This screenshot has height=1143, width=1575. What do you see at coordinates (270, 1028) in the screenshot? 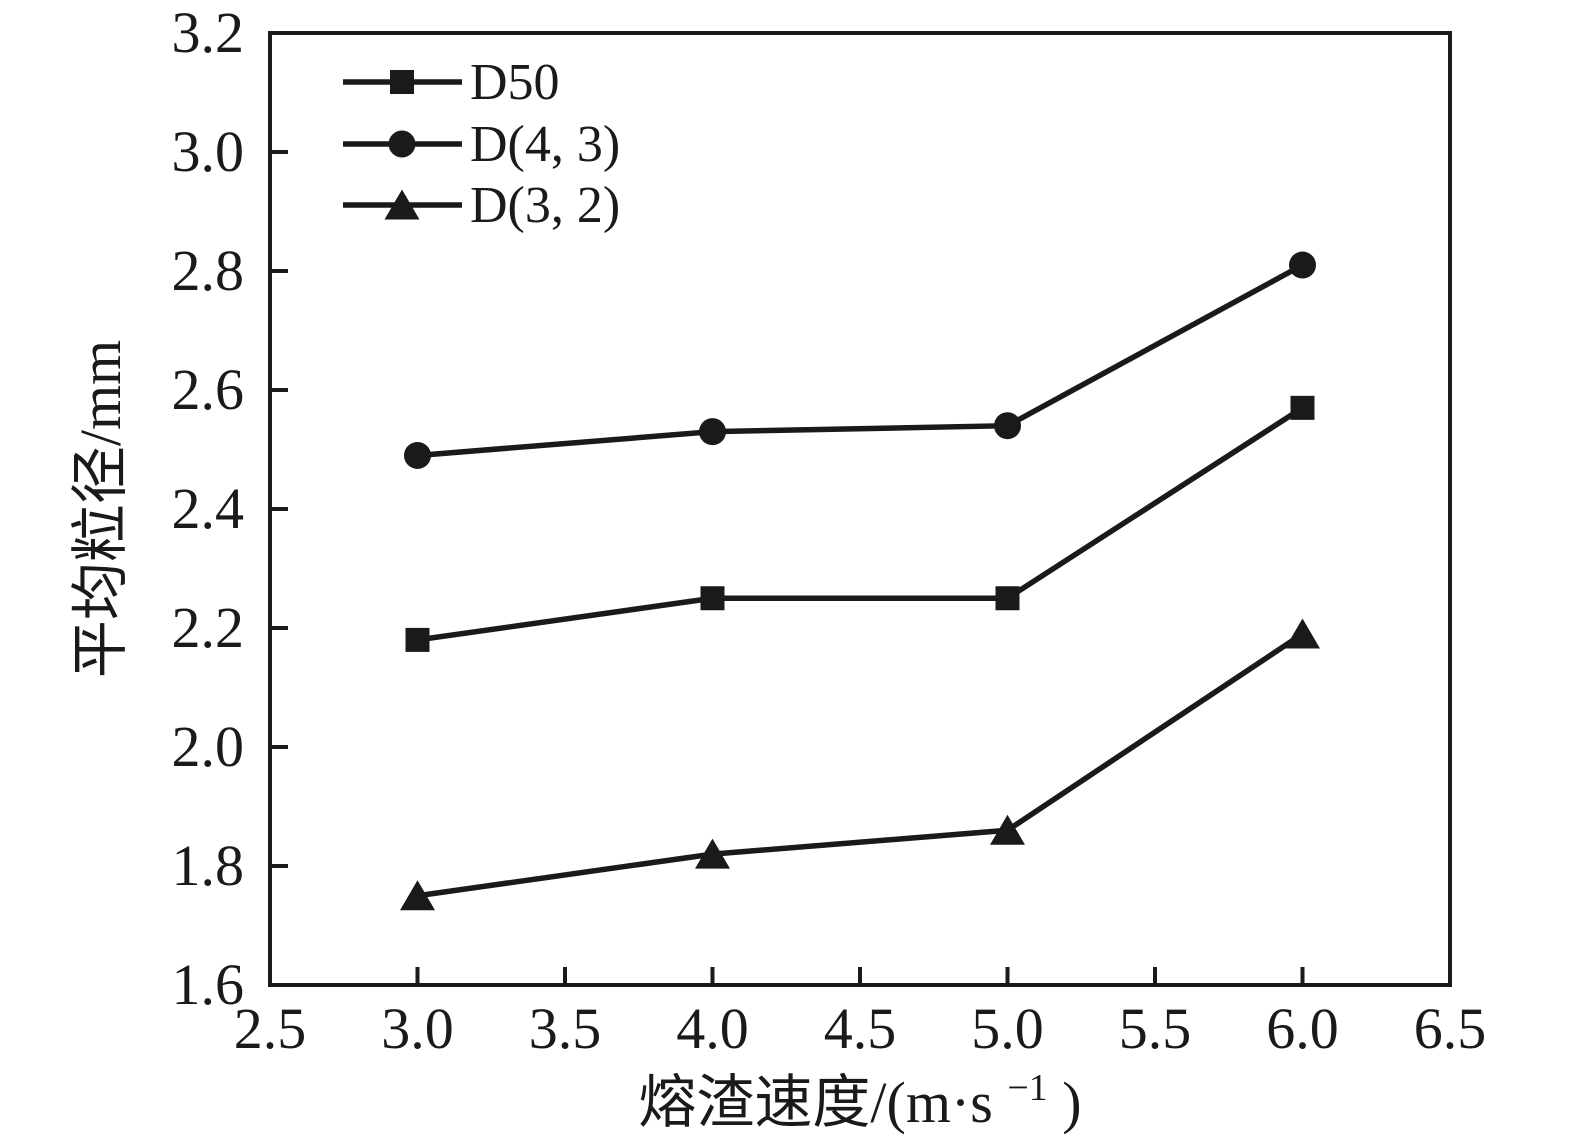
I see `x-tick-label: 2.5` at bounding box center [270, 1028].